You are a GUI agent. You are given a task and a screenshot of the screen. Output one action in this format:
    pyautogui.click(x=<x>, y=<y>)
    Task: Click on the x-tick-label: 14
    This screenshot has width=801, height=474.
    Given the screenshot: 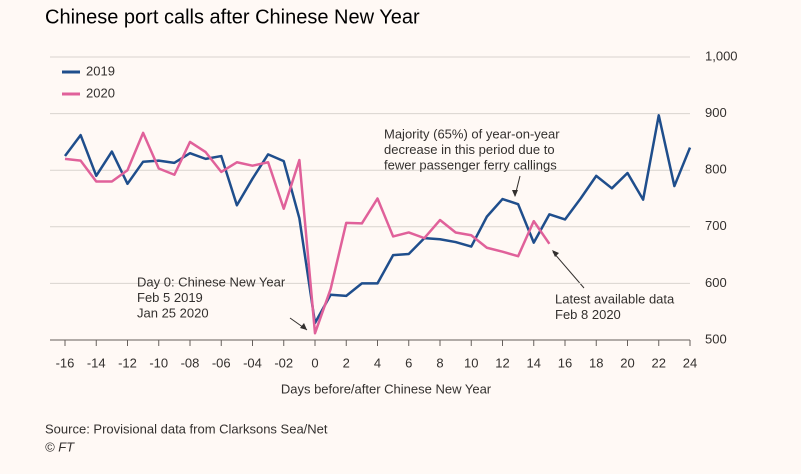 What is the action you would take?
    pyautogui.click(x=534, y=362)
    